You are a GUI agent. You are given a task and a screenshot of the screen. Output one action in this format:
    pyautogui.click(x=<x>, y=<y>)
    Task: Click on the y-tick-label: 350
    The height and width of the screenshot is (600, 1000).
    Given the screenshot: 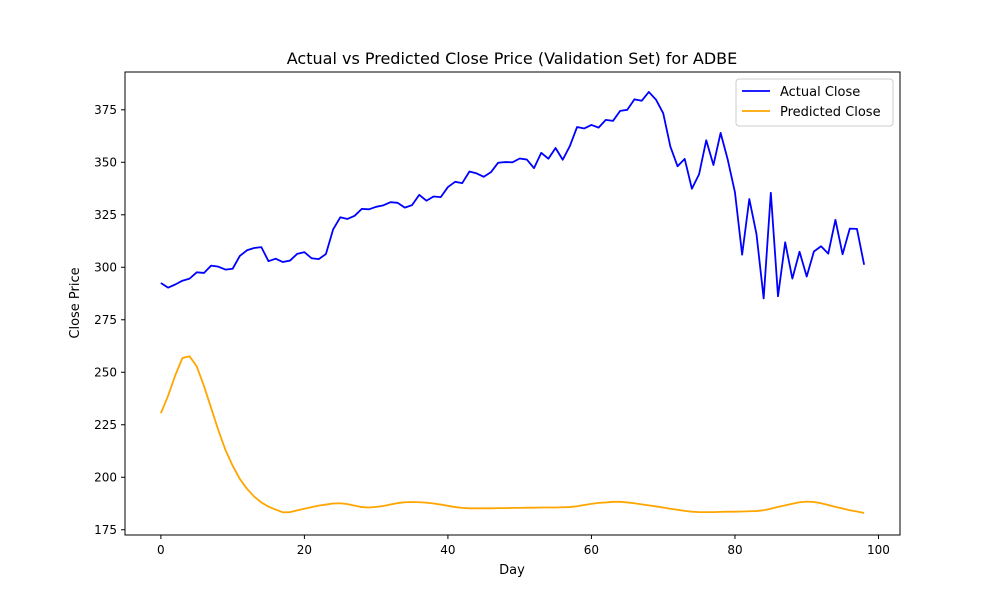 What is the action you would take?
    pyautogui.click(x=105, y=162)
    